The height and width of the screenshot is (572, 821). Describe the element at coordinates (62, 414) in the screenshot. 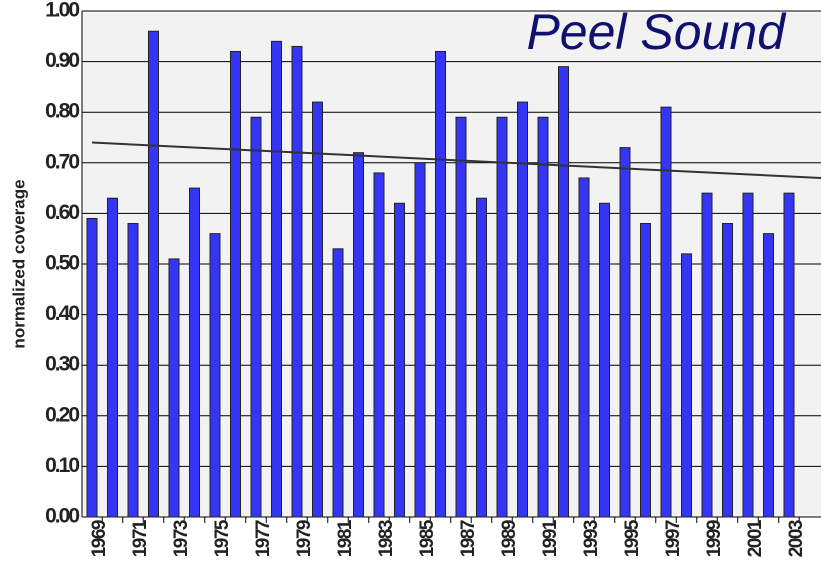

I see `y-tick-label: 0.20` at that location.